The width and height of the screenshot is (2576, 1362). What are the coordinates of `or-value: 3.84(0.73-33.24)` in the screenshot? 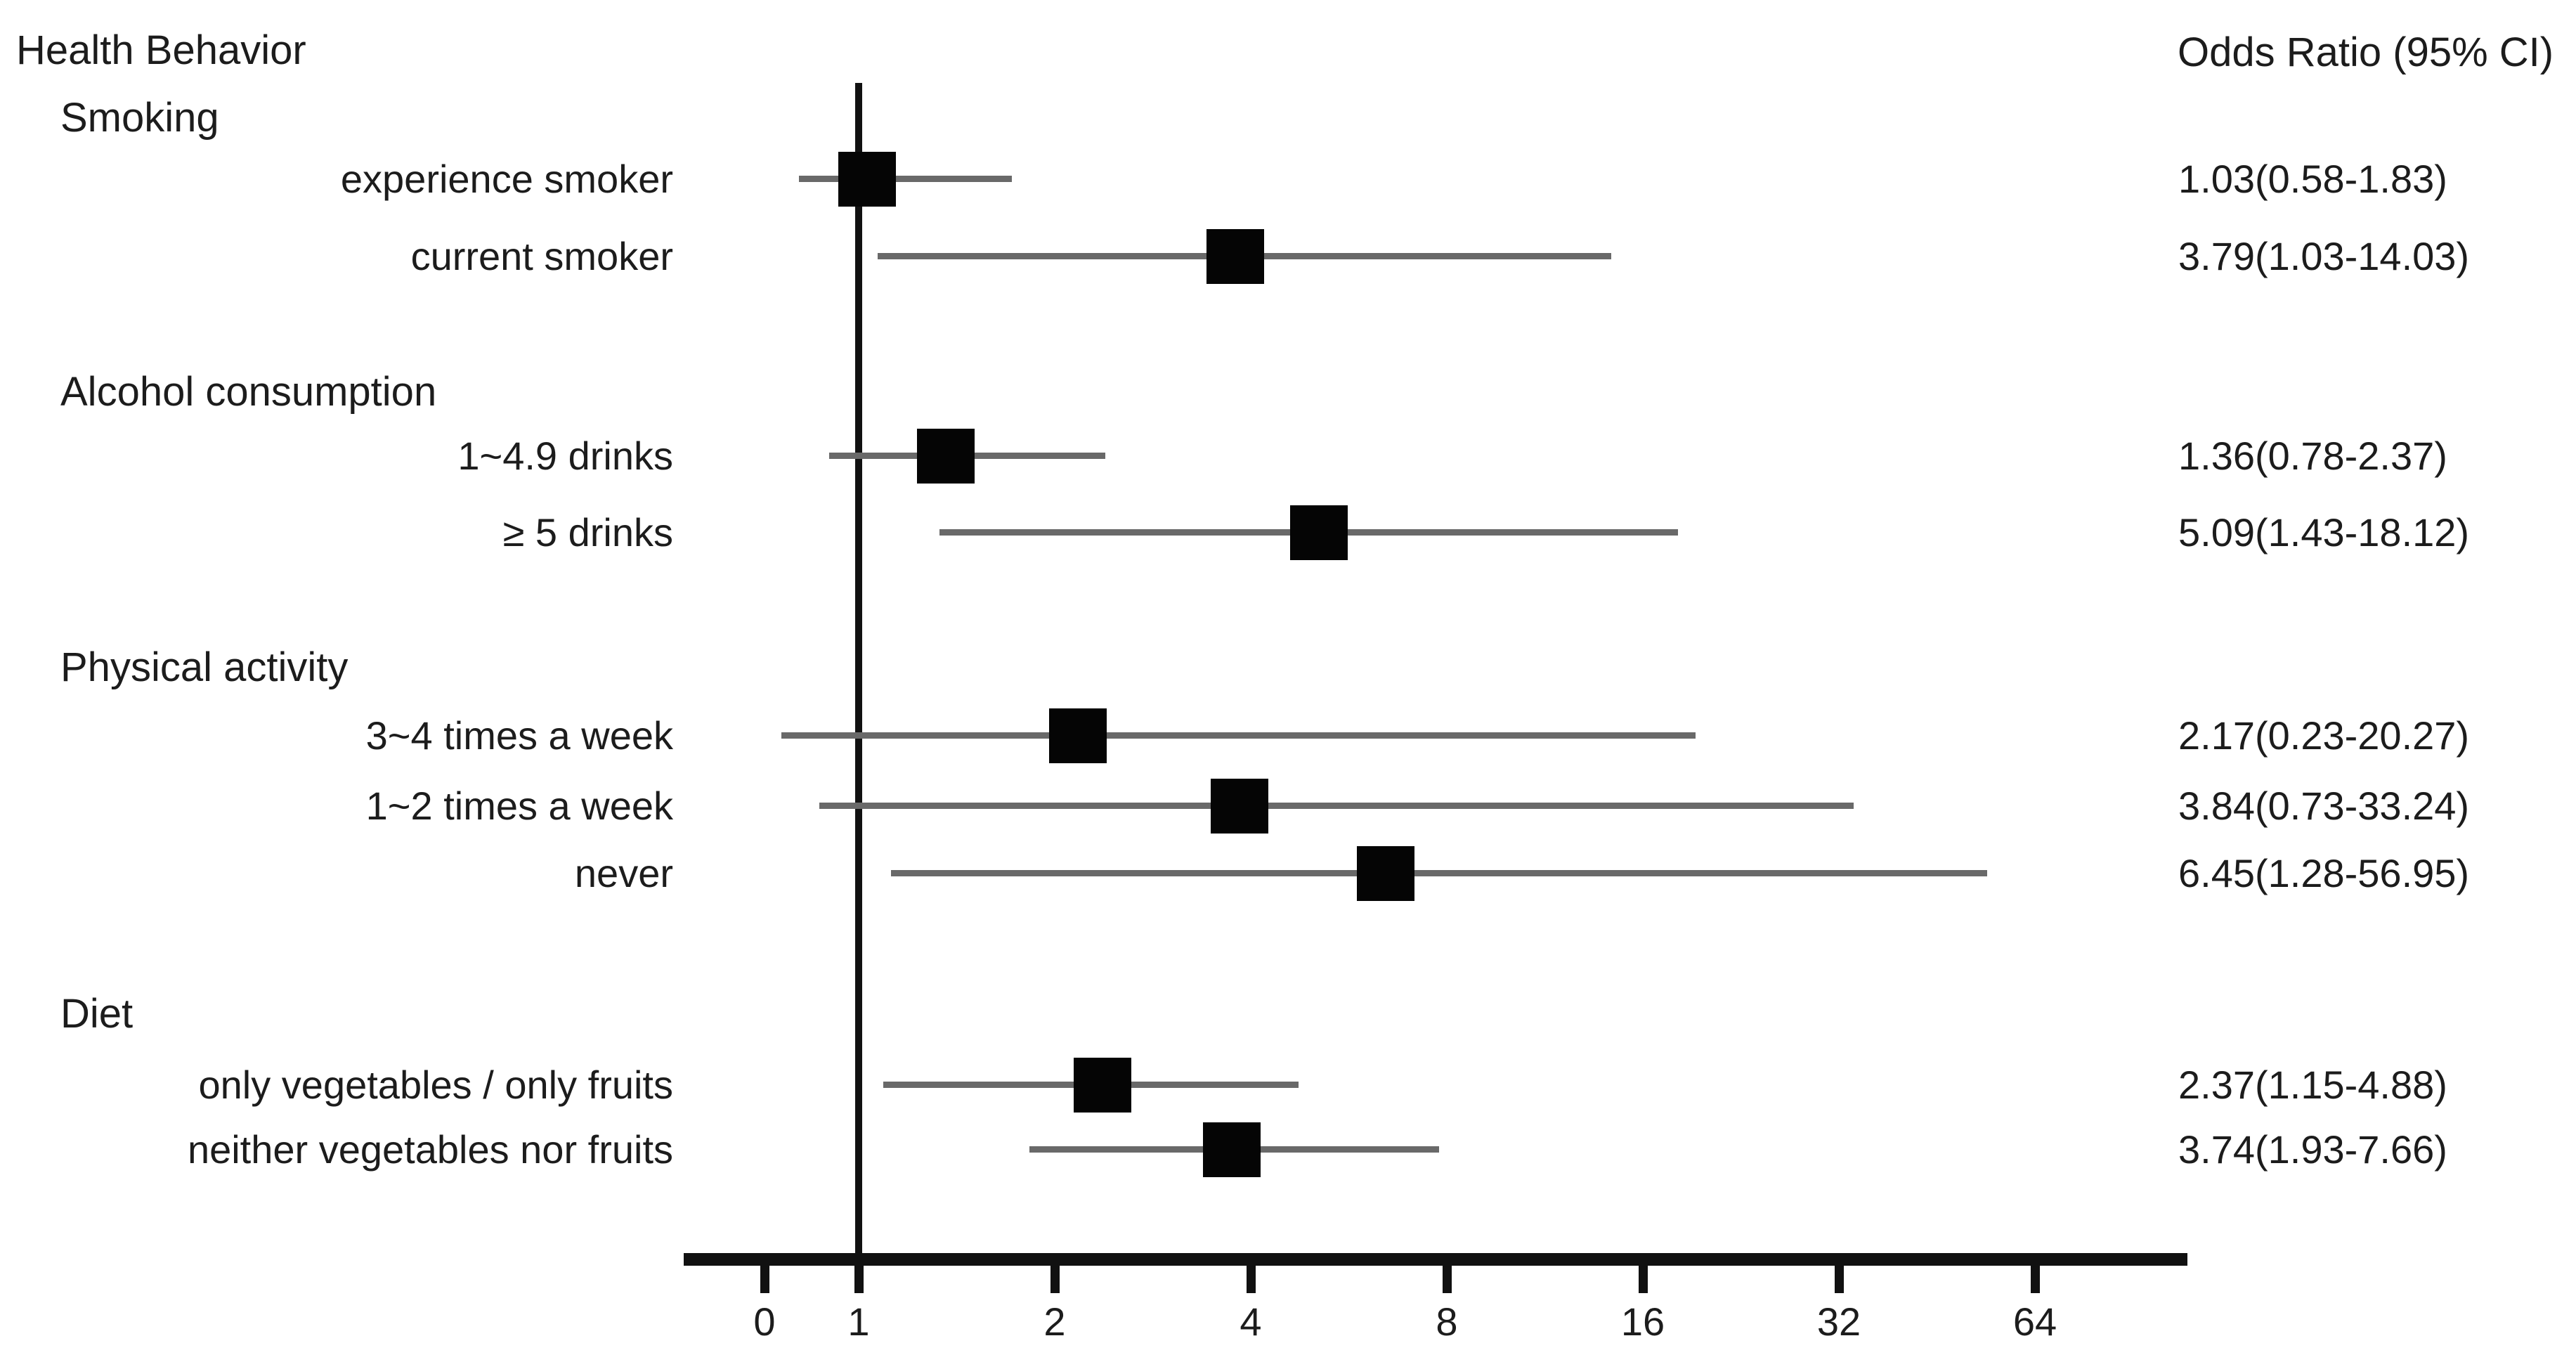 It's located at (2324, 806).